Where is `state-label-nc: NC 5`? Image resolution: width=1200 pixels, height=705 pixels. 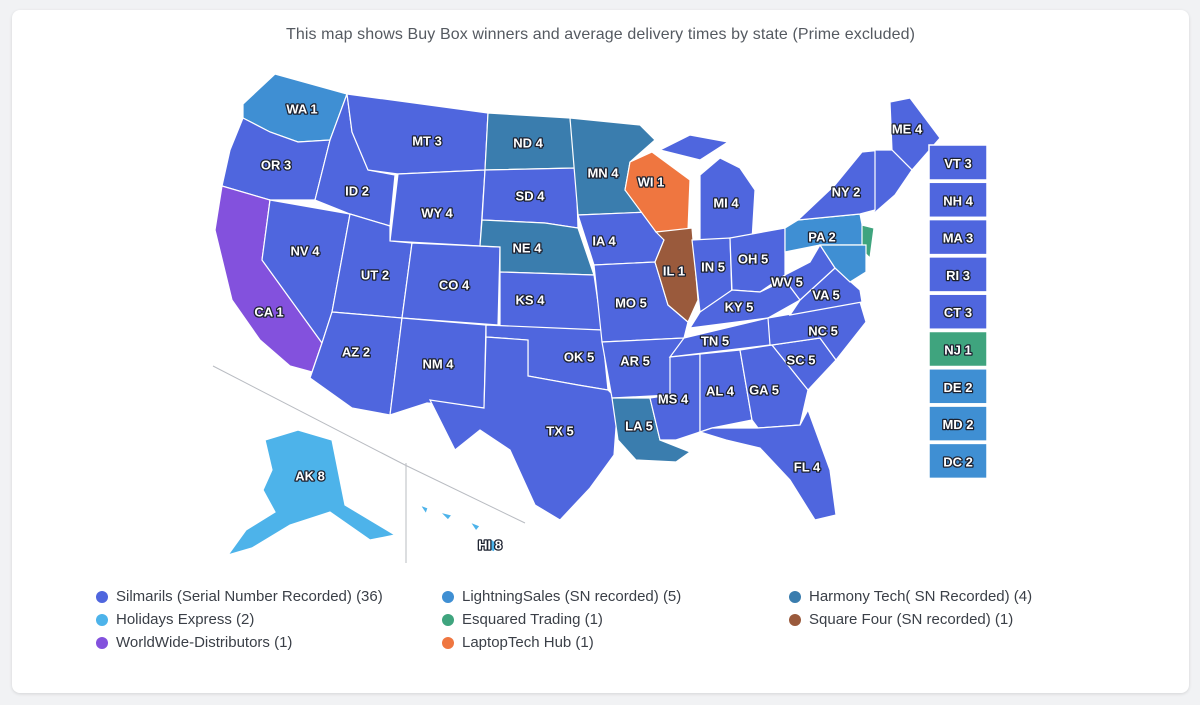 state-label-nc: NC 5 is located at coordinates (823, 331).